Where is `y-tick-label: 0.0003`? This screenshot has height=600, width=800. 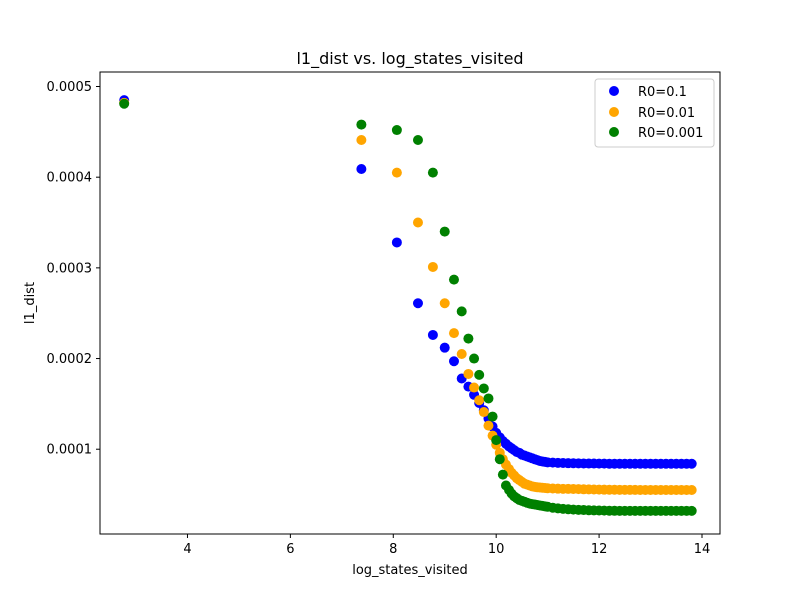
y-tick-label: 0.0003 is located at coordinates (70, 268).